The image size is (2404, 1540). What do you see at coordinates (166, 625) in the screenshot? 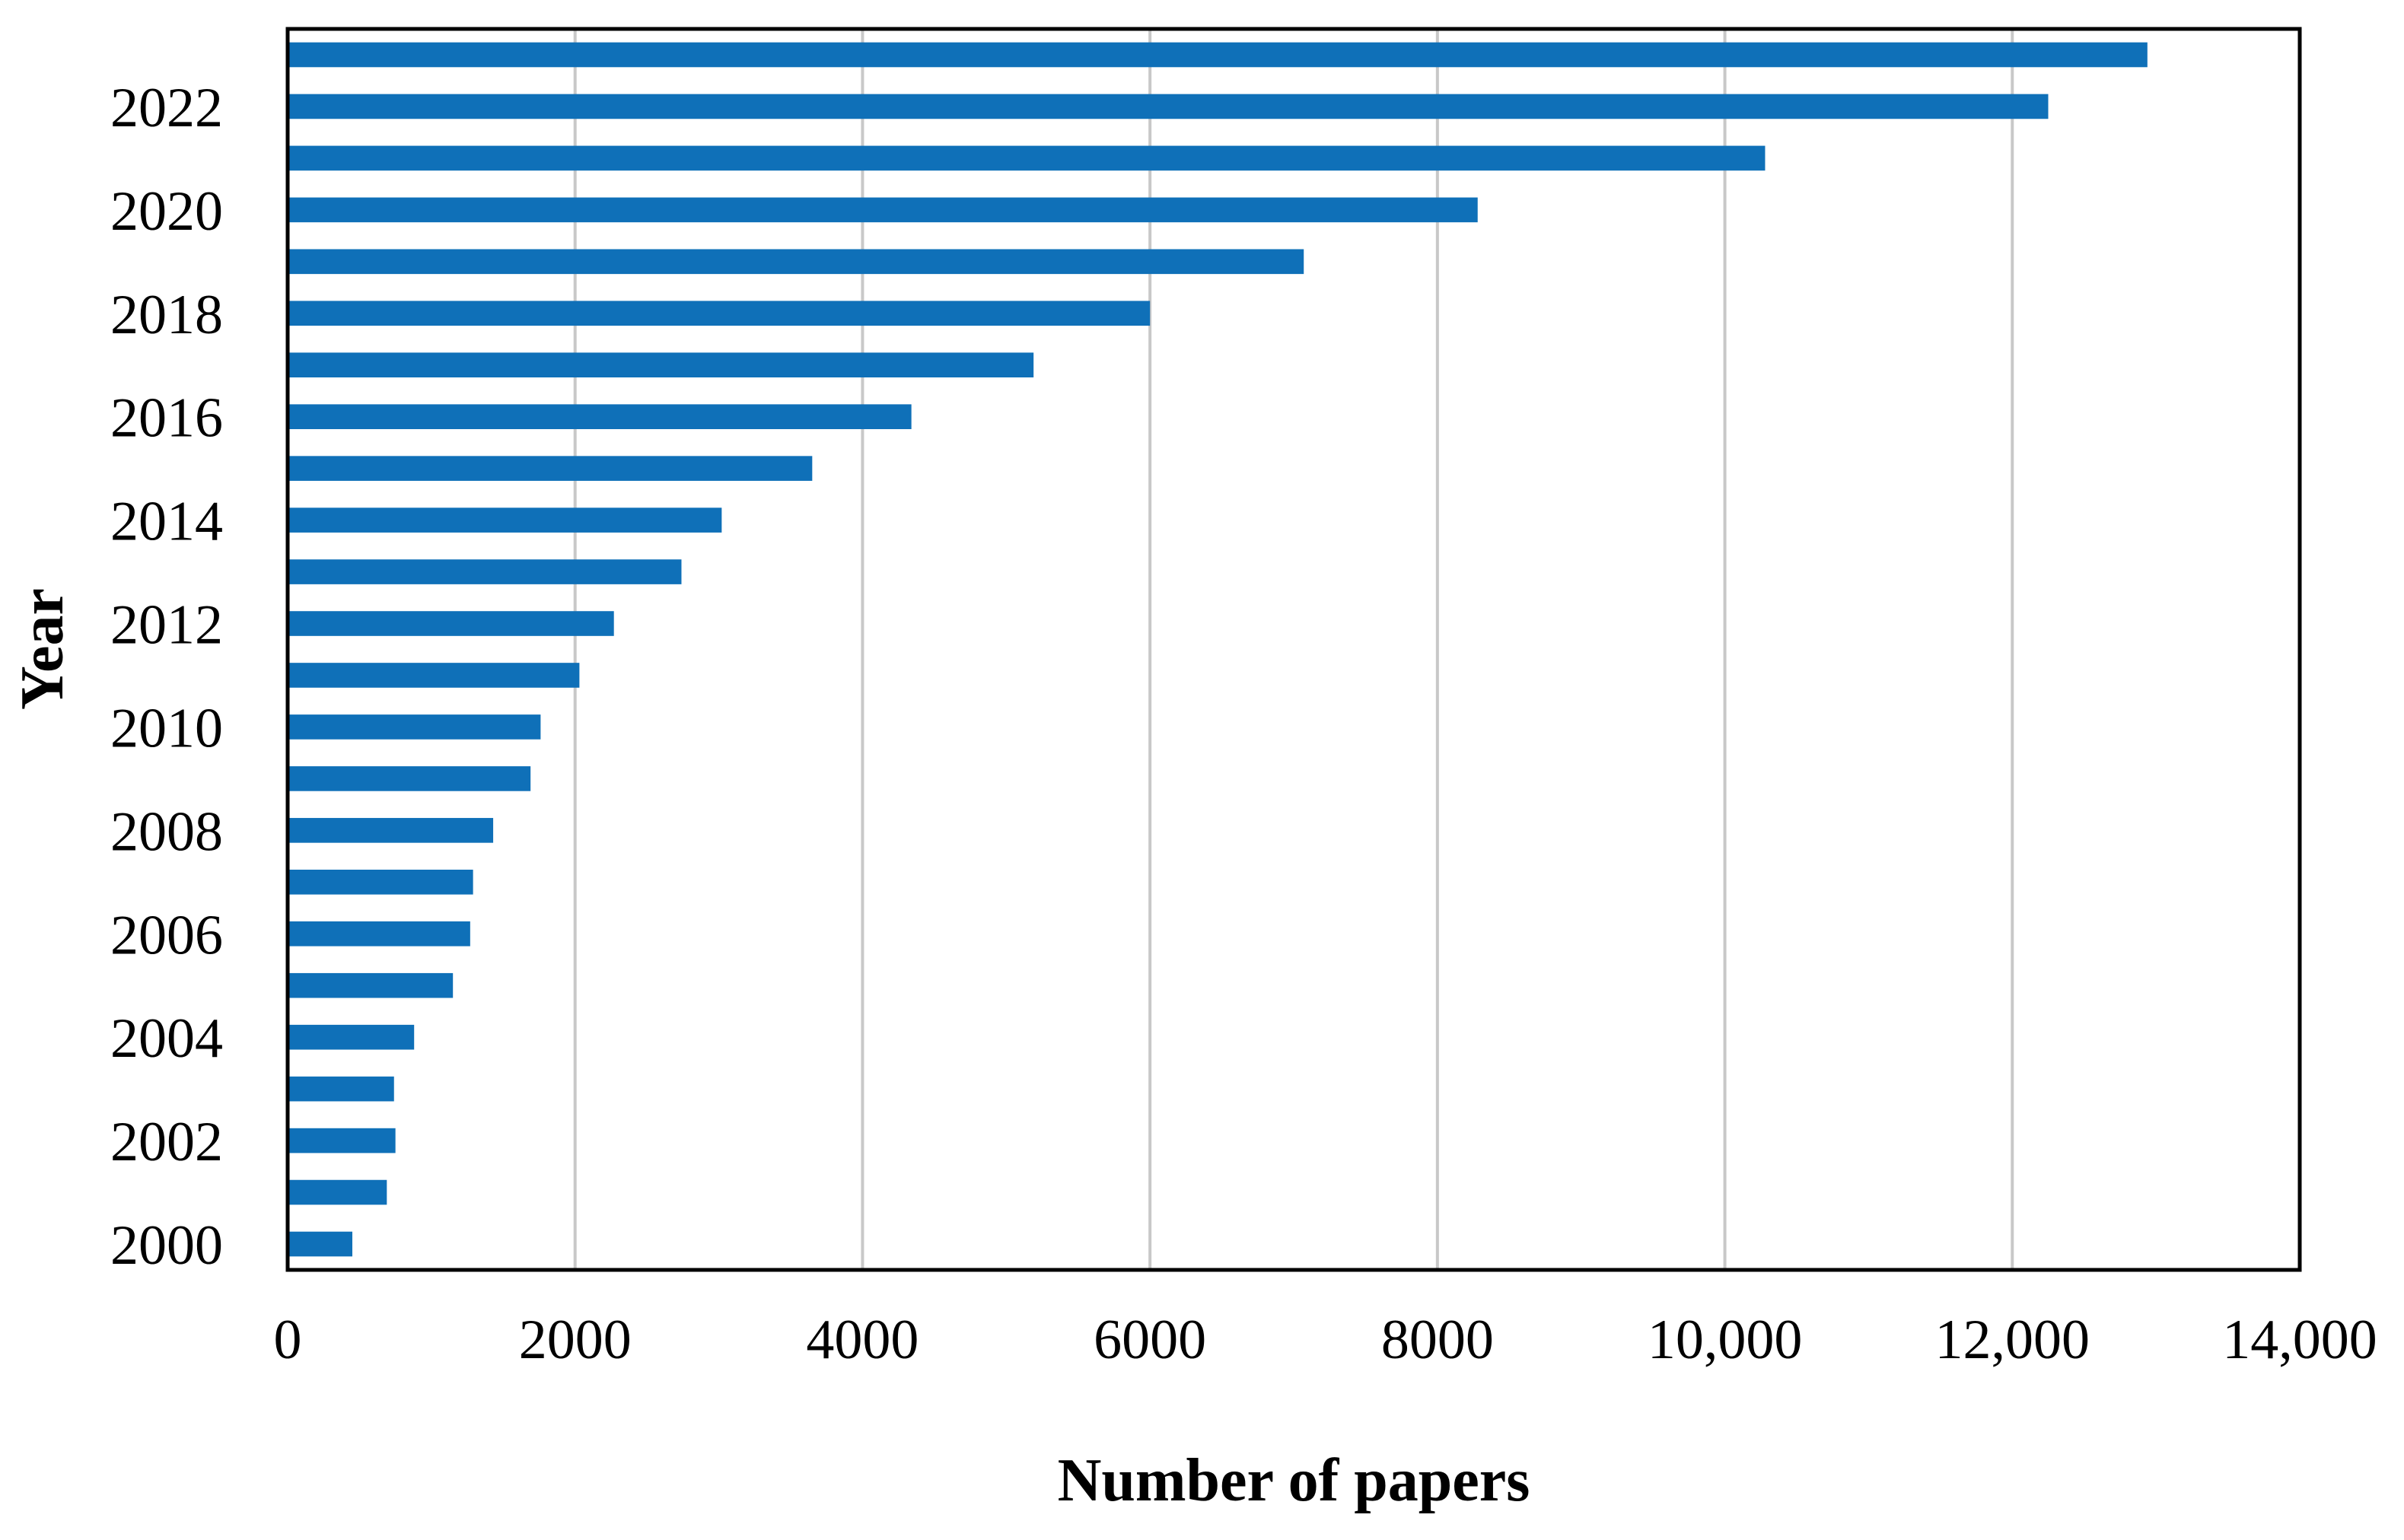
I see `y-tick-label-2012: 2012` at bounding box center [166, 625].